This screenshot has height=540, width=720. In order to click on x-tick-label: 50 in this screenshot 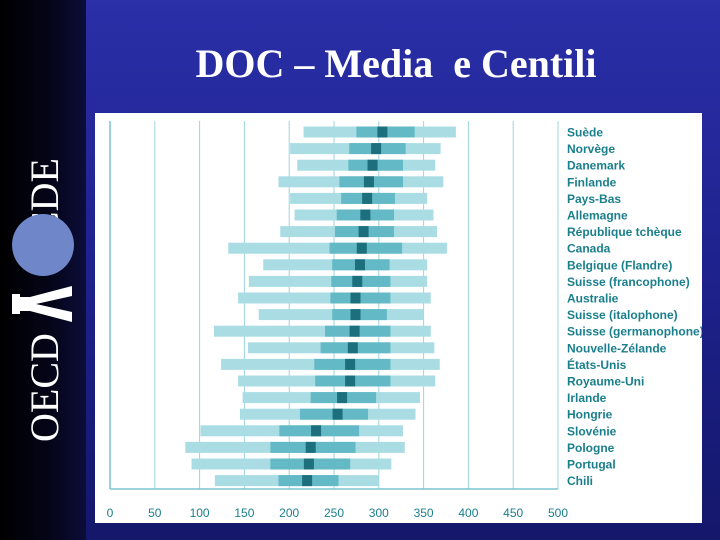, I will do `click(155, 513)`.